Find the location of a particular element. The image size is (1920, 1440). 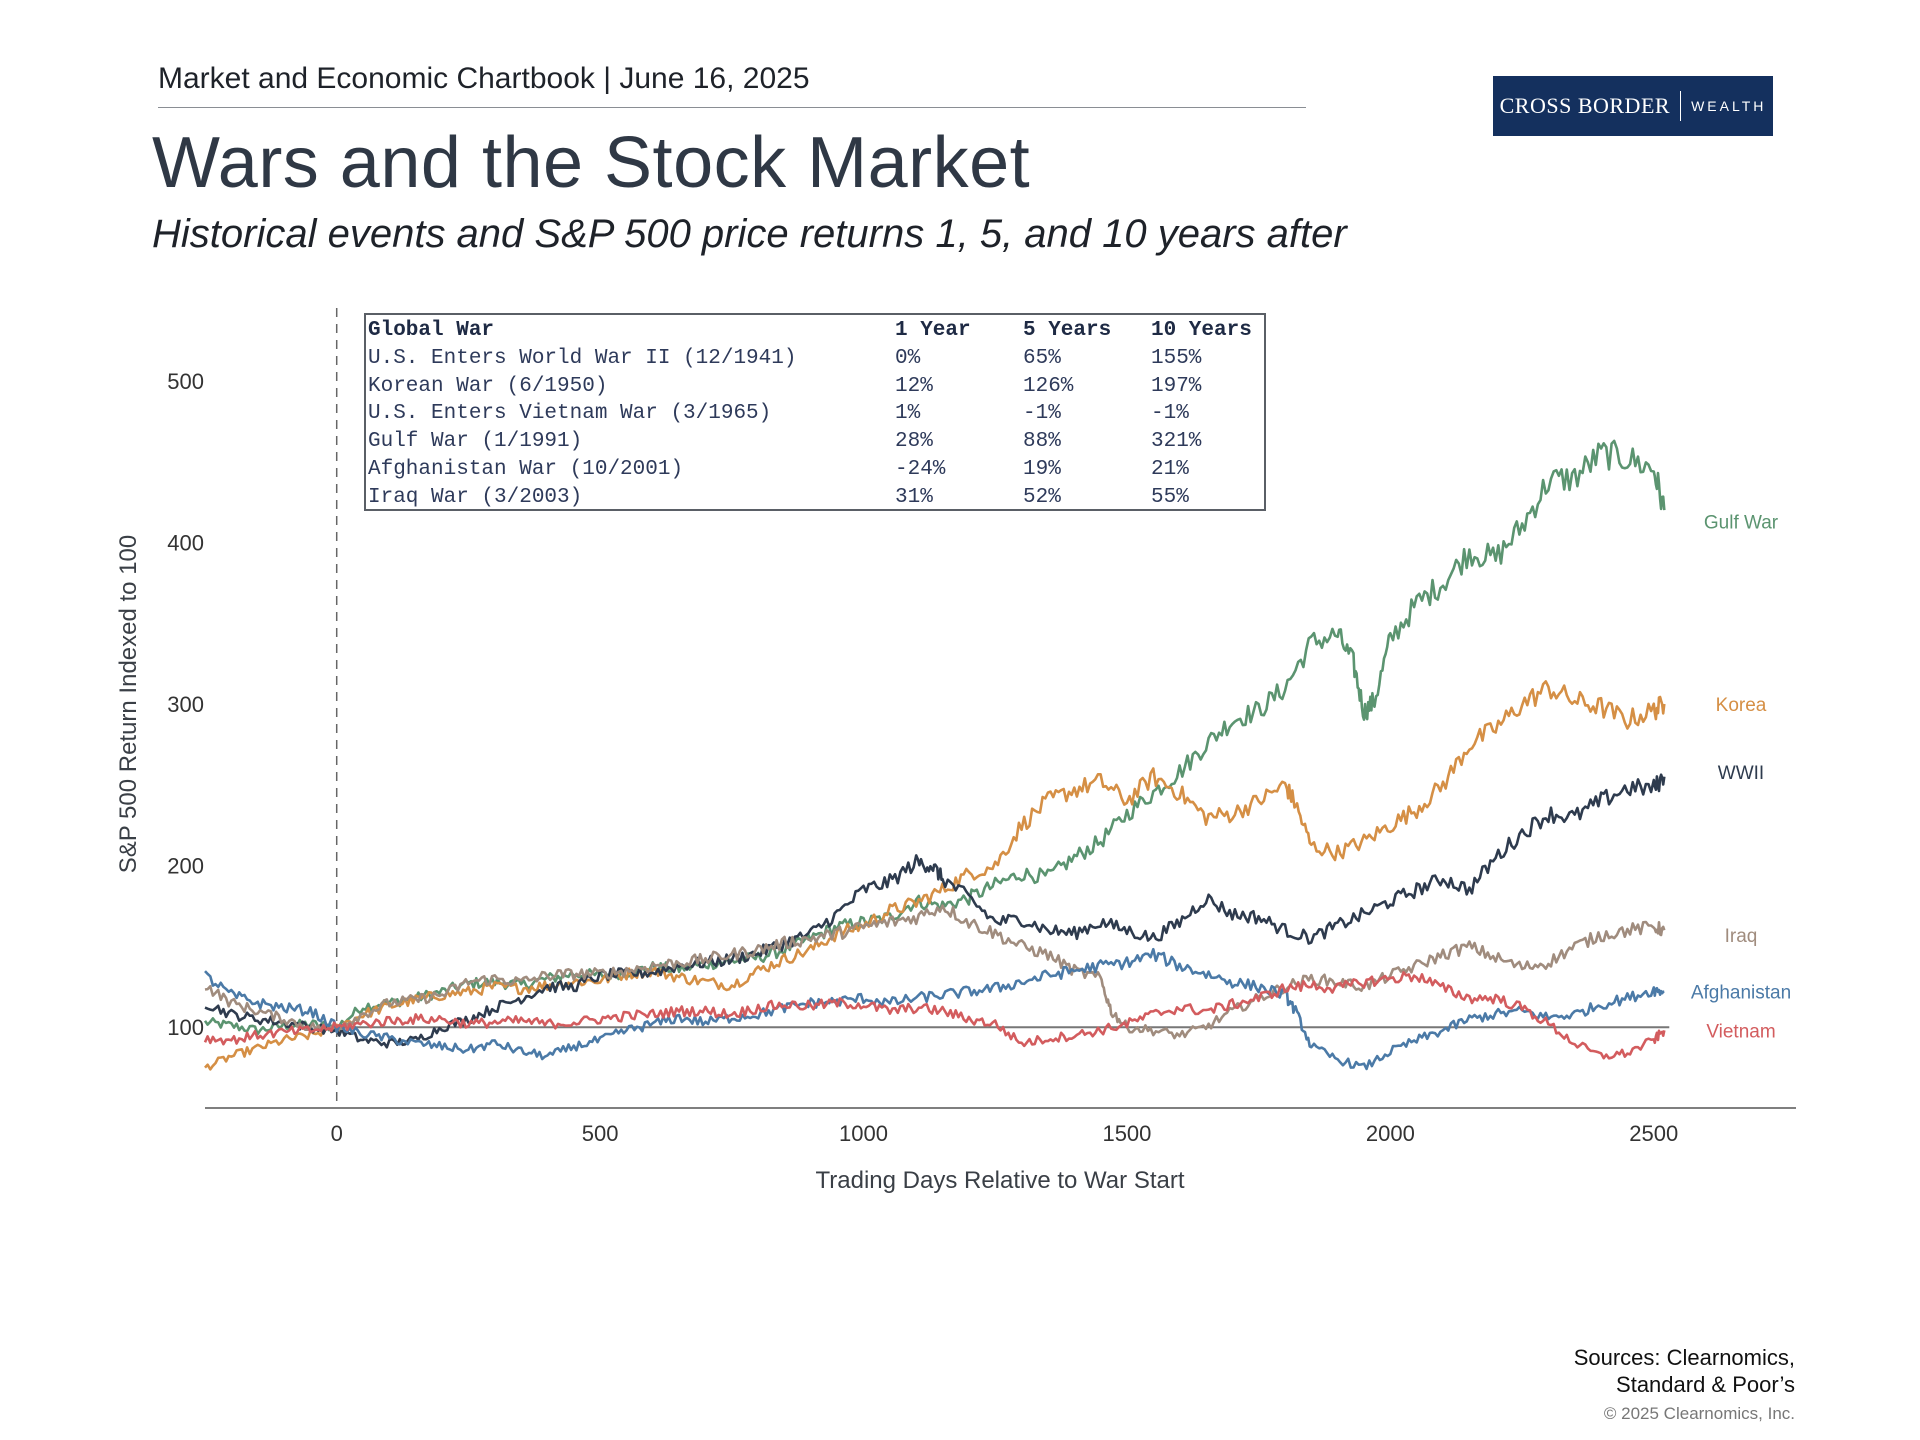

header-divider is located at coordinates (732, 107).